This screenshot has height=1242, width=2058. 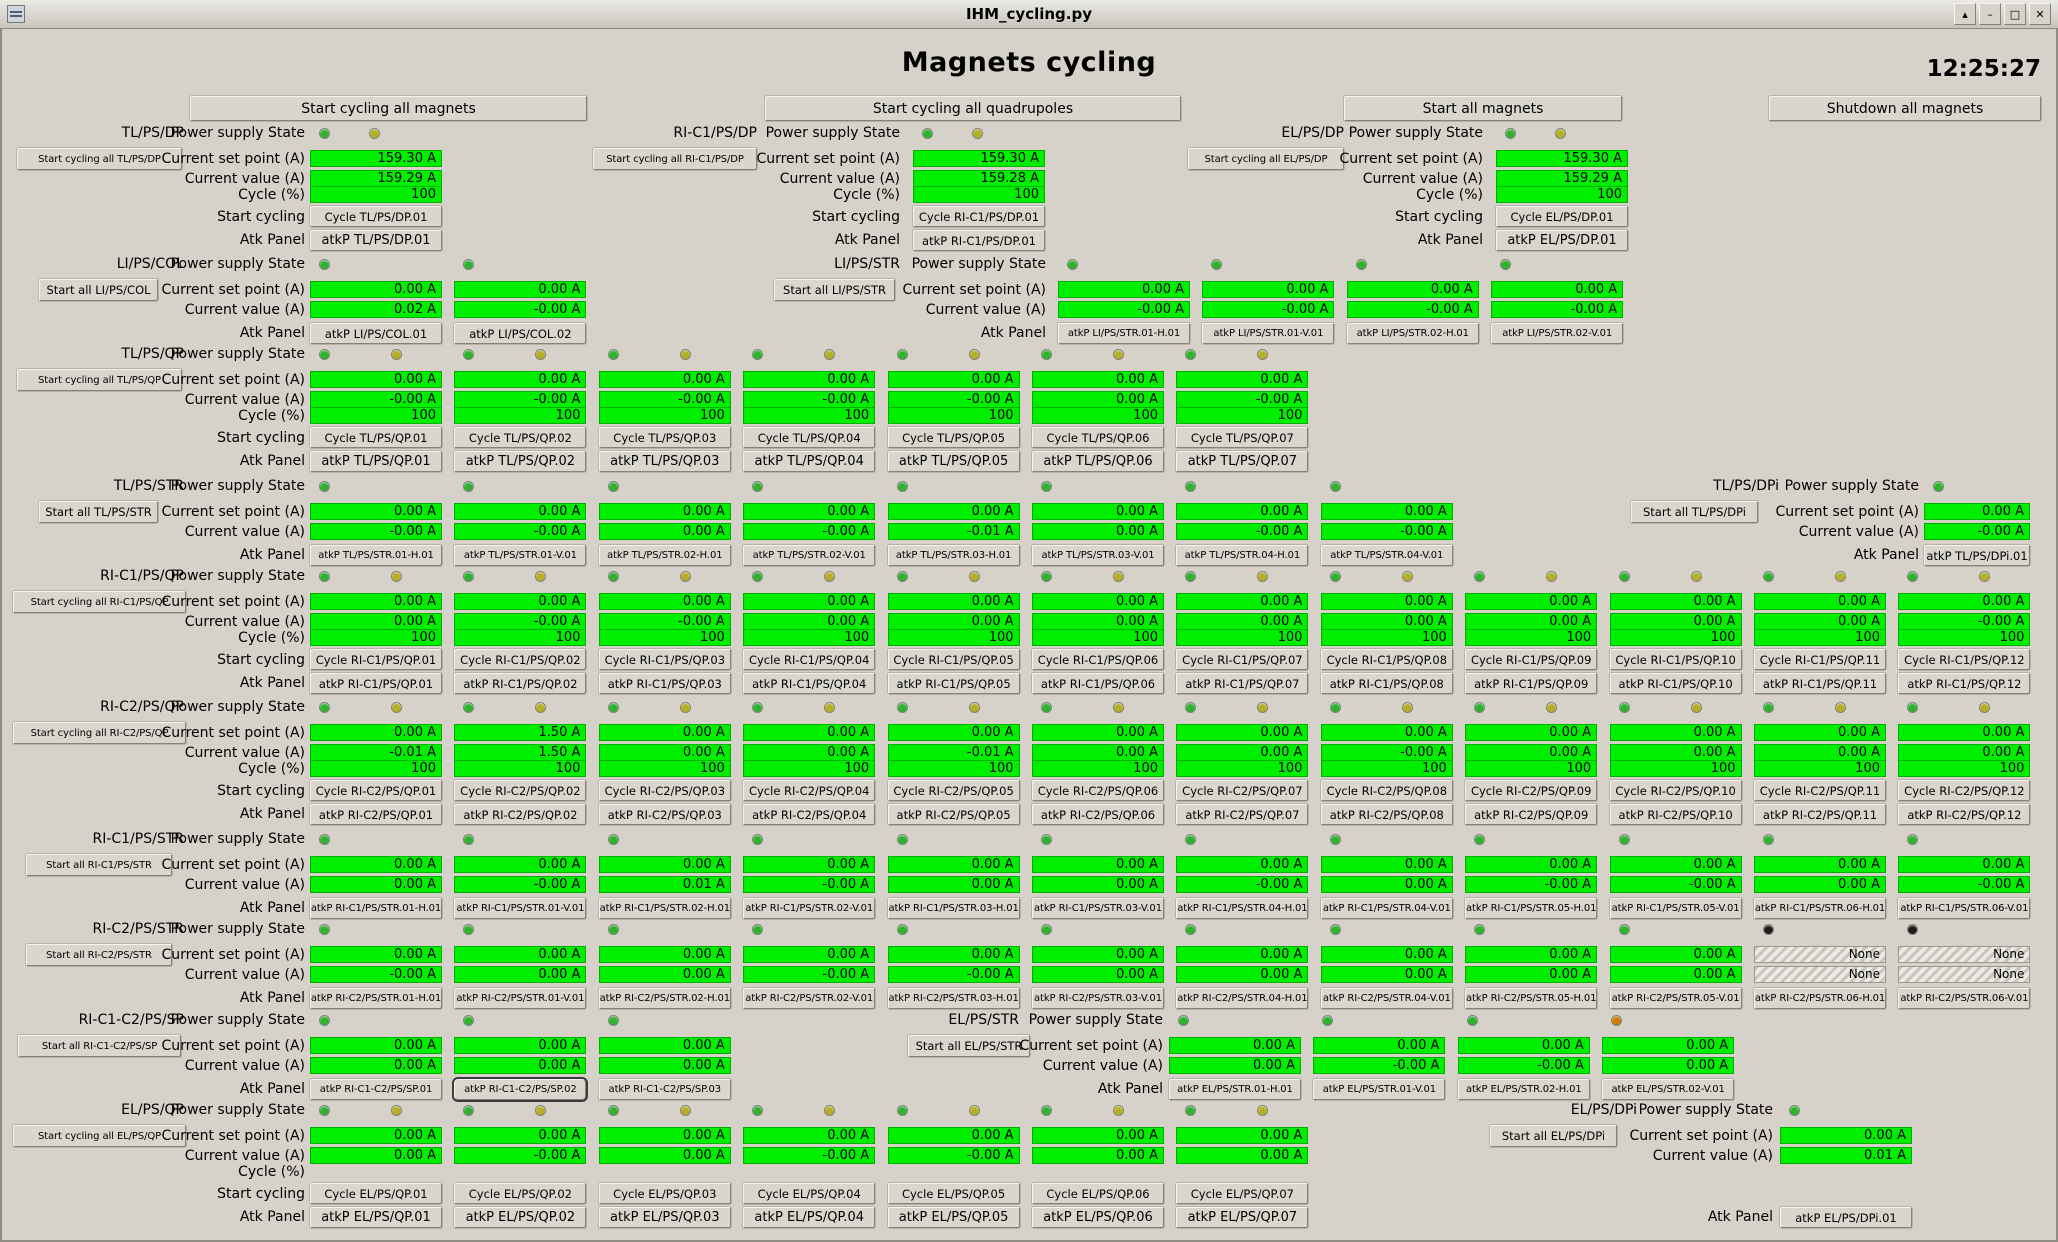 What do you see at coordinates (1964, 683) in the screenshot?
I see `atkp-ri-c1-ps-qp-12-button: atkP RI-C1/PS/QP.12` at bounding box center [1964, 683].